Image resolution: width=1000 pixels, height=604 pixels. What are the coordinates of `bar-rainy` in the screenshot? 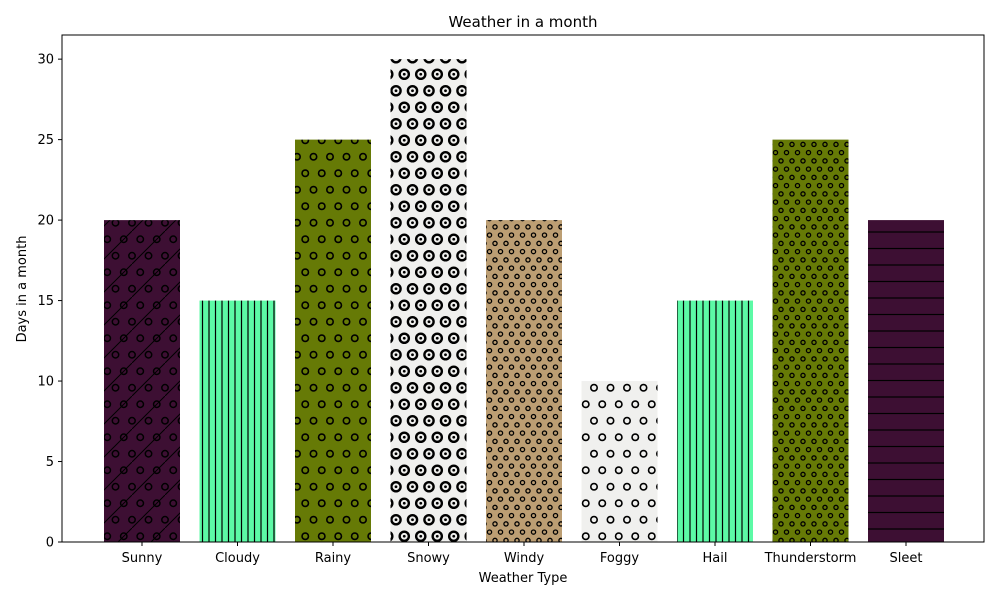 It's located at (333, 340).